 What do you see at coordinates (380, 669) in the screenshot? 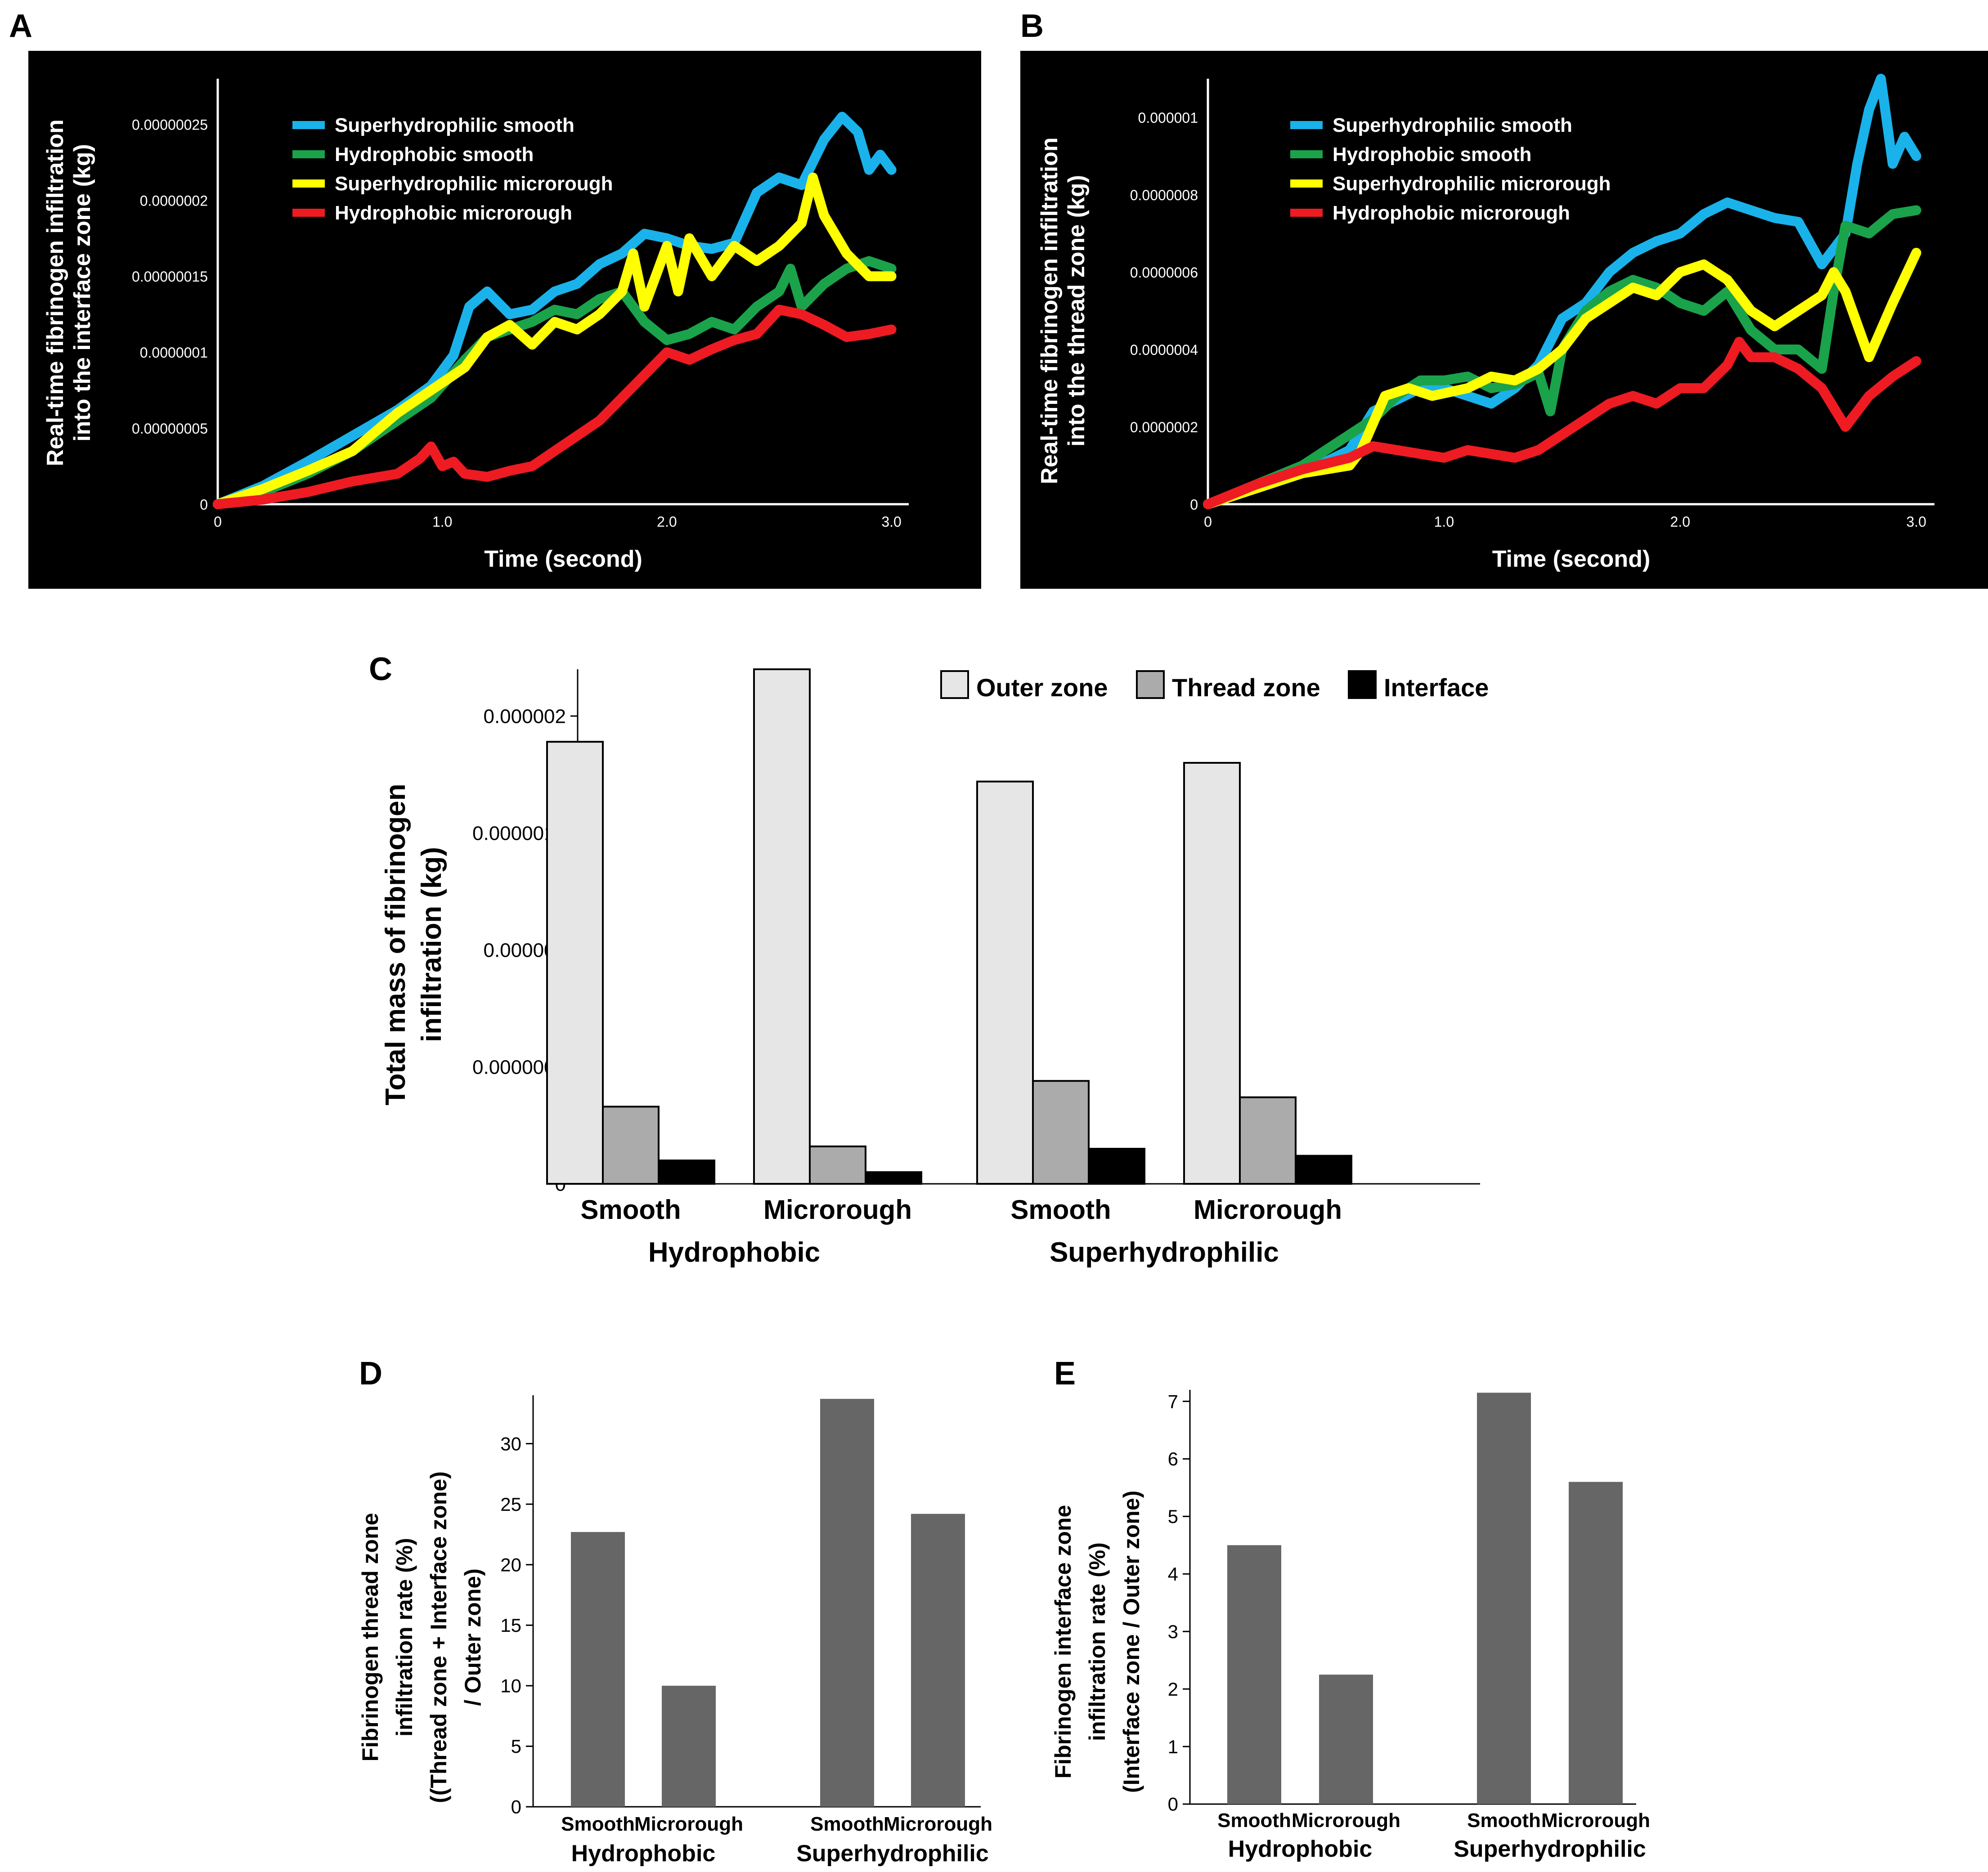
I see `panel-label: C` at bounding box center [380, 669].